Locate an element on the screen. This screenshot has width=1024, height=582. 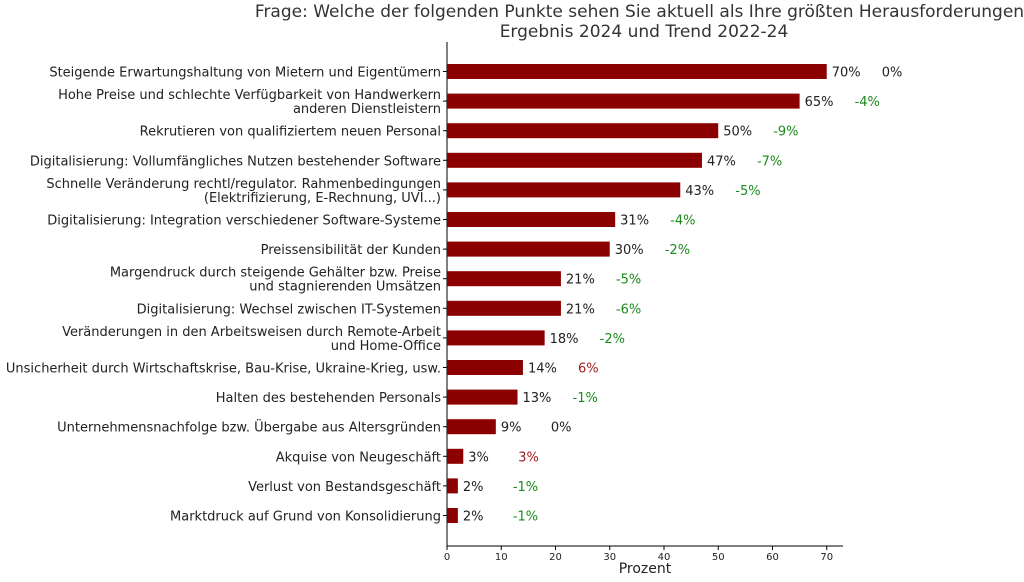
chart-subtitle-line: Ergebnis 2024 und Trend 2022-24 is located at coordinates (644, 32).